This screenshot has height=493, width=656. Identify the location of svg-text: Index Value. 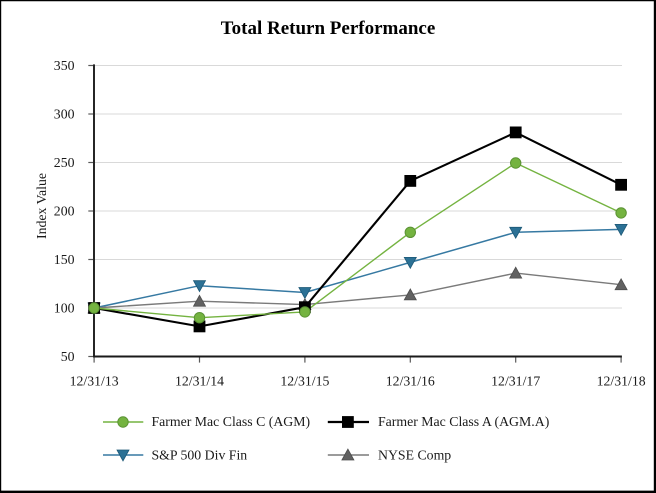
(41, 206).